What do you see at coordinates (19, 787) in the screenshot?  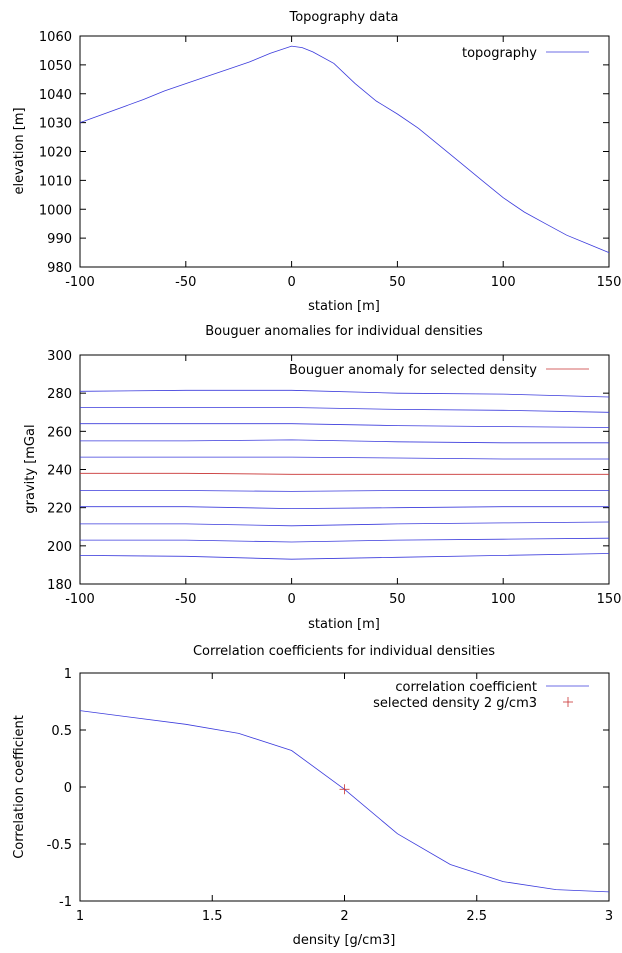 I see `y-axis-label: Correlation coefficient` at bounding box center [19, 787].